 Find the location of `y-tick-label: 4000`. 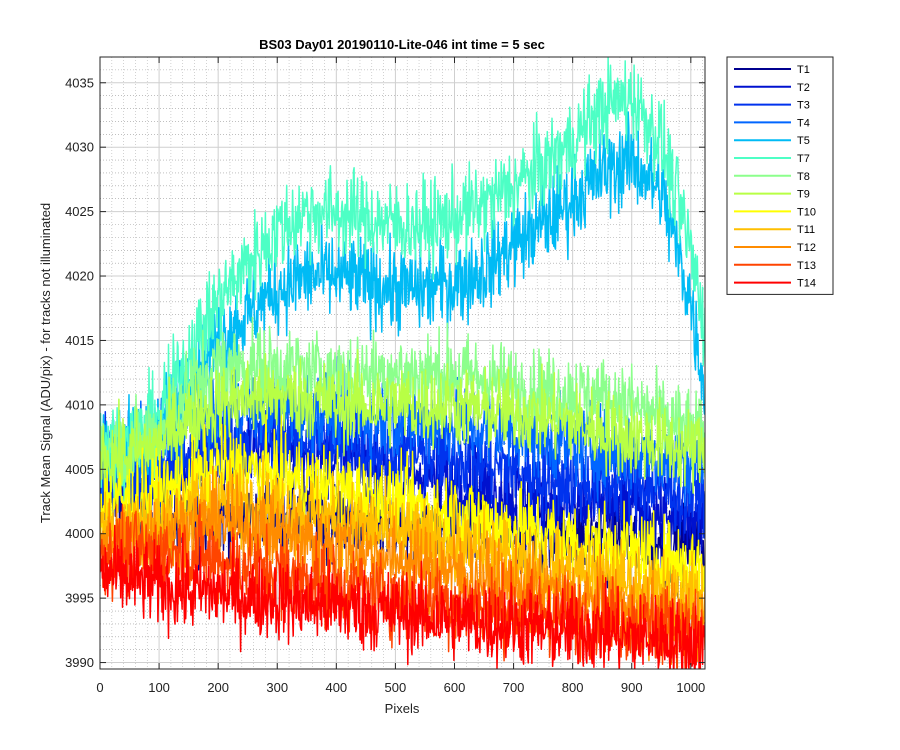

y-tick-label: 4000 is located at coordinates (79, 533).